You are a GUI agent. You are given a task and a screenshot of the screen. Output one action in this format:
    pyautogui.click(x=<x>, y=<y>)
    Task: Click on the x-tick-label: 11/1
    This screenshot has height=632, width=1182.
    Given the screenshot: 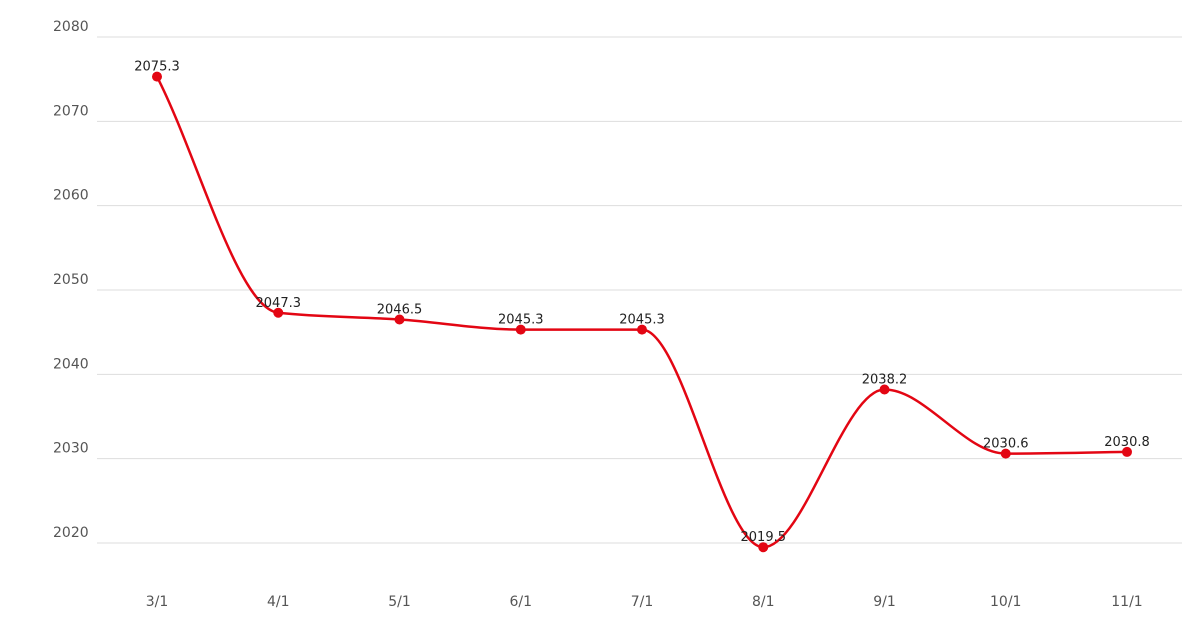 What is the action you would take?
    pyautogui.click(x=1126, y=602)
    